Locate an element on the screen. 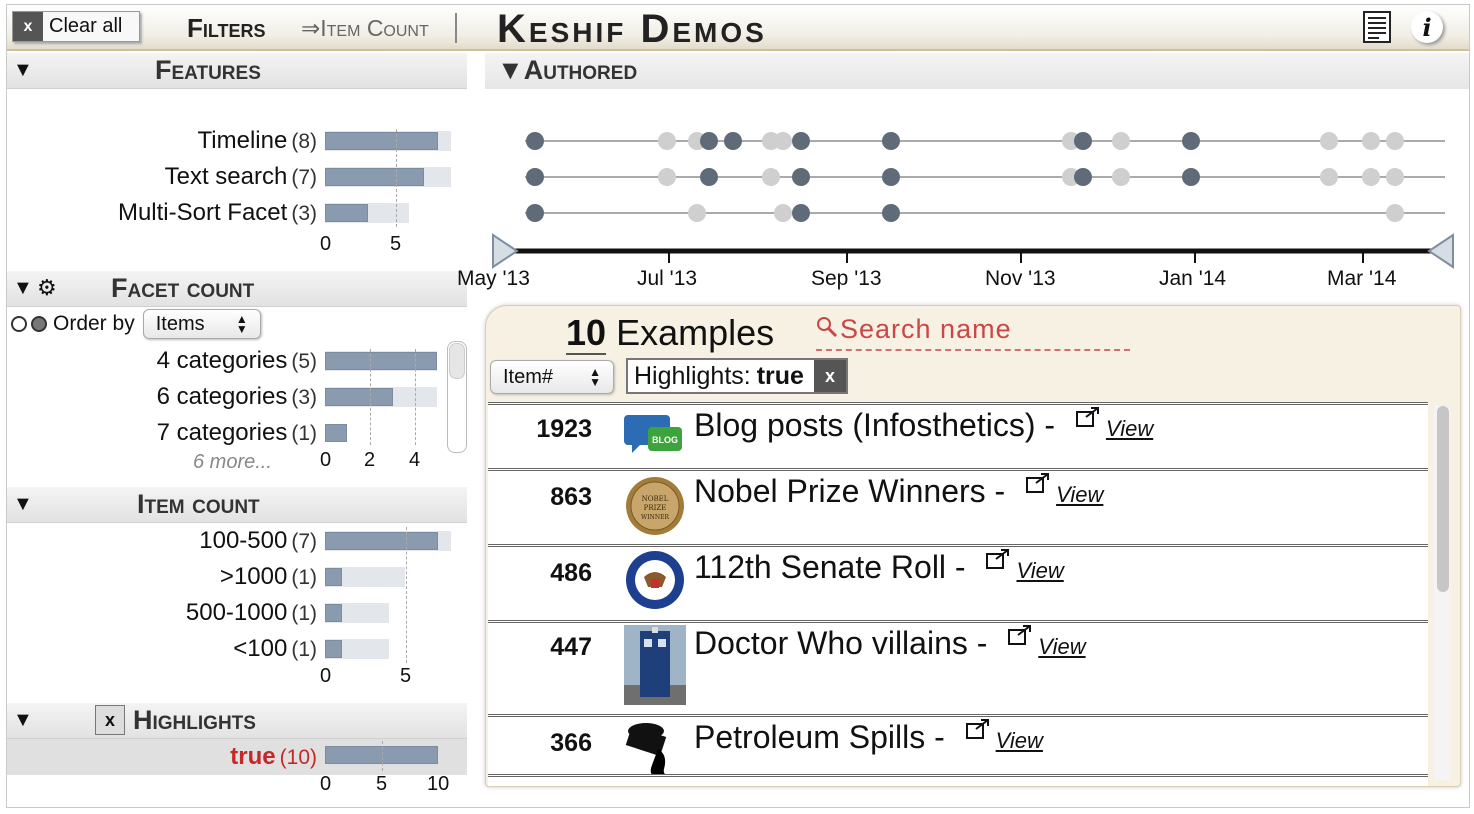 This screenshot has width=1474, height=814. item-number: 1923 is located at coordinates (564, 429).